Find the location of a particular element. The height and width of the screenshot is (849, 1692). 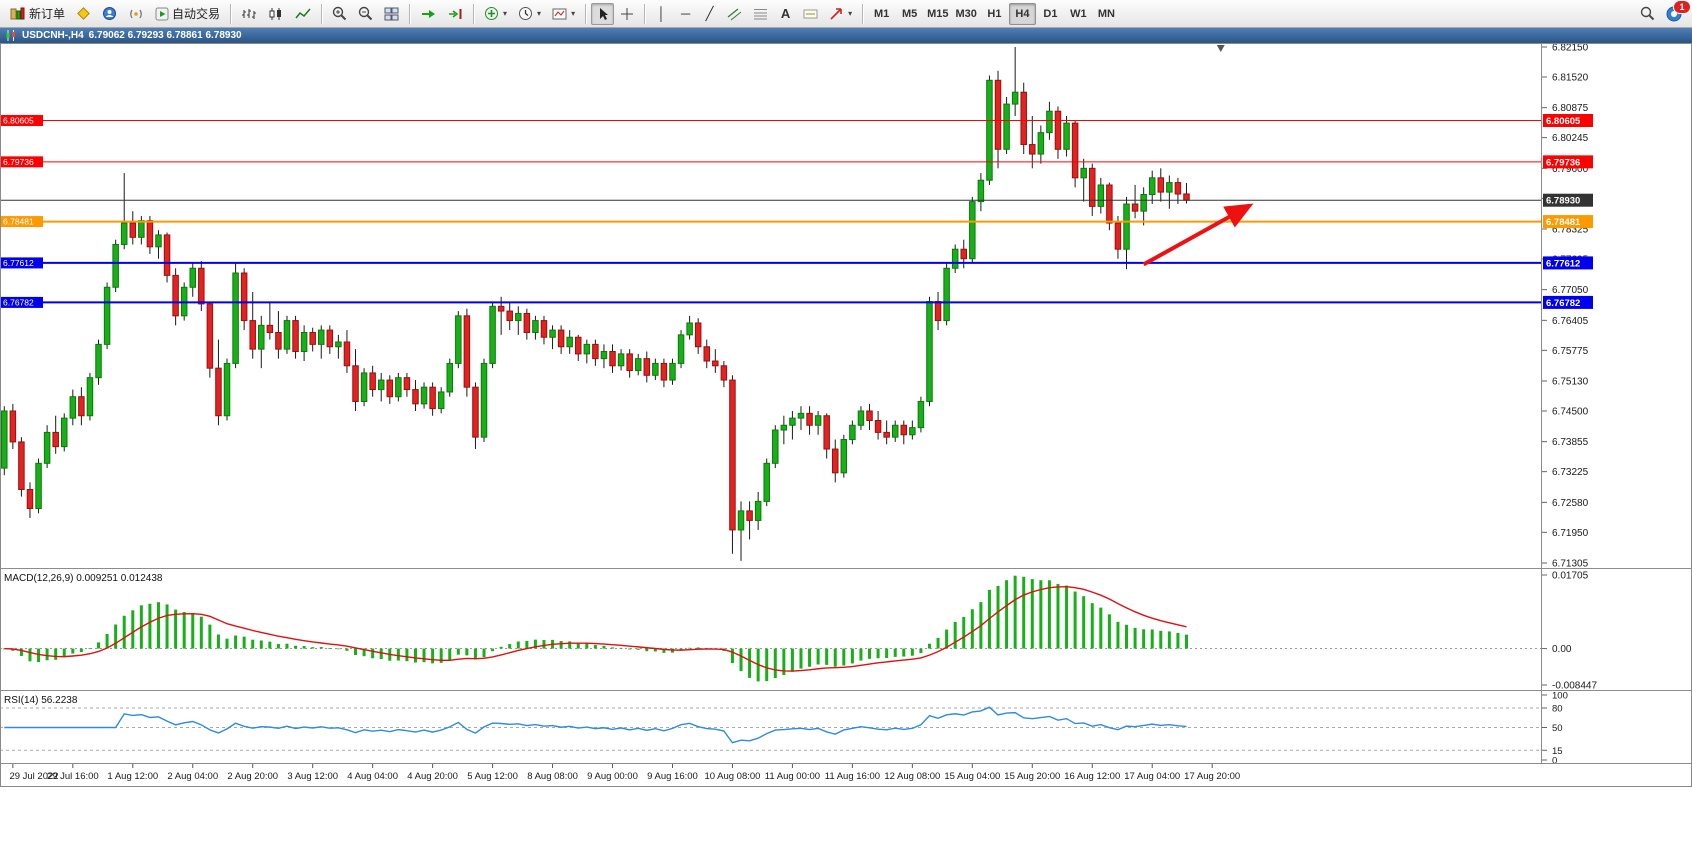

profile-icon is located at coordinates (110, 13).